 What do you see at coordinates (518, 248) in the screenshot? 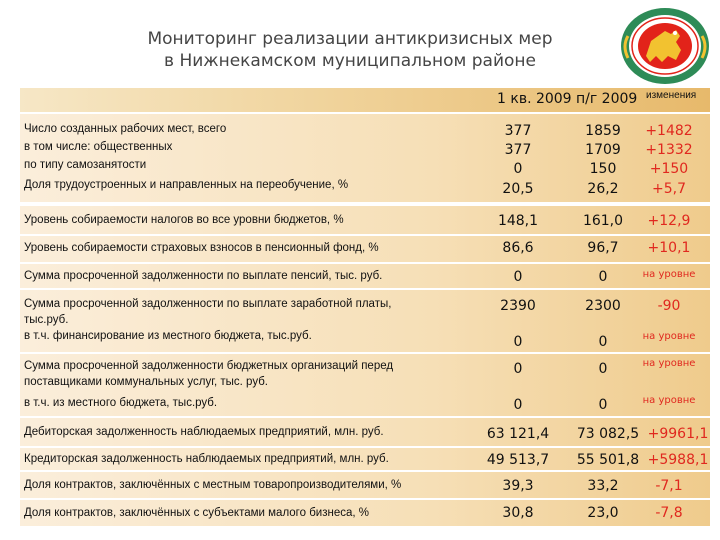
I see `value-q1: 86,6` at bounding box center [518, 248].